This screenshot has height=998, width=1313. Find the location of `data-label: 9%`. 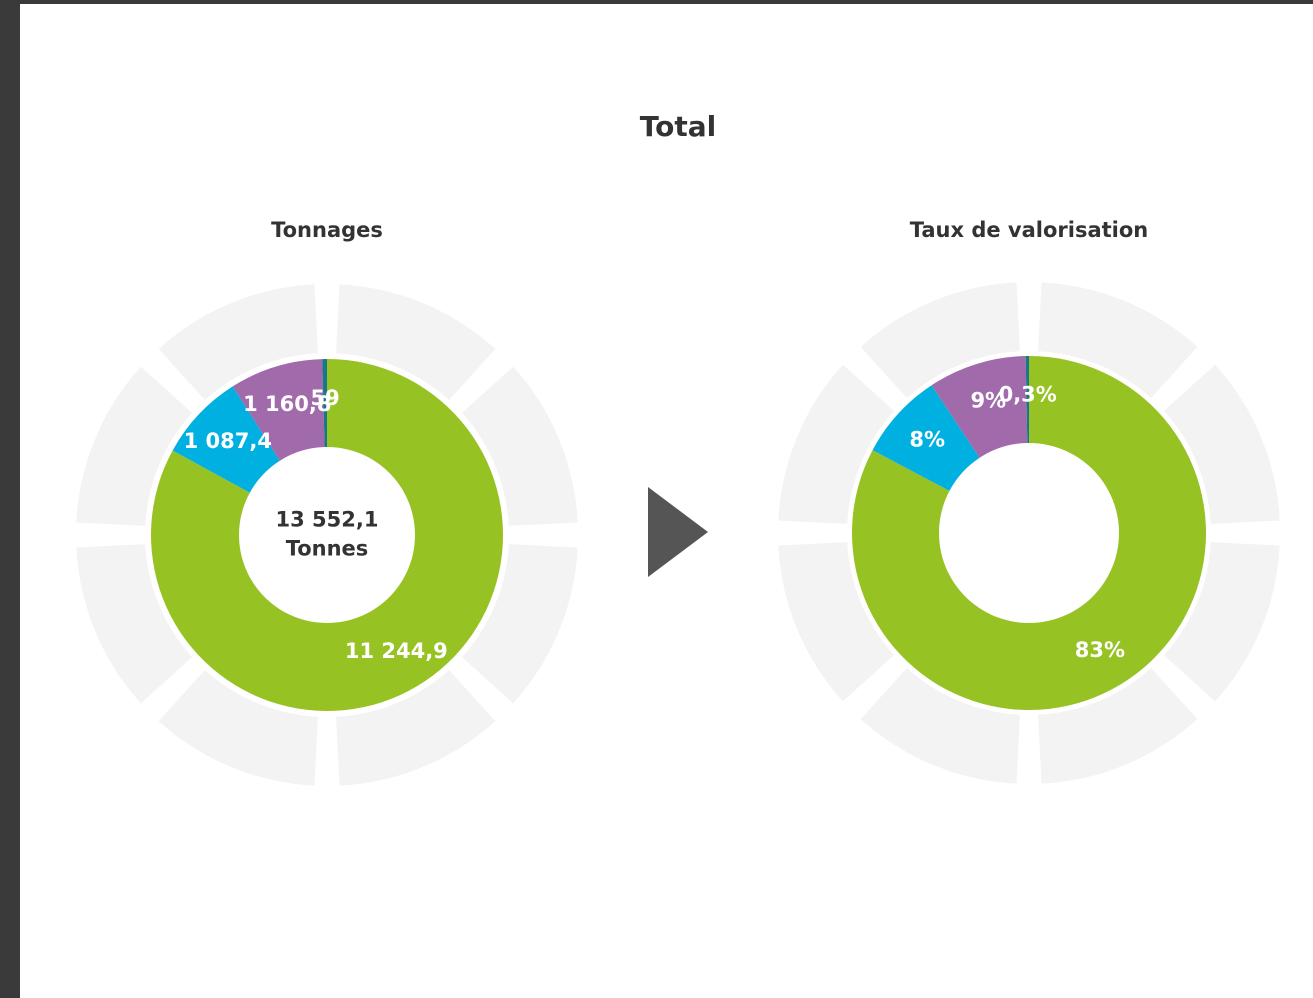

data-label: 9% is located at coordinates (988, 401).